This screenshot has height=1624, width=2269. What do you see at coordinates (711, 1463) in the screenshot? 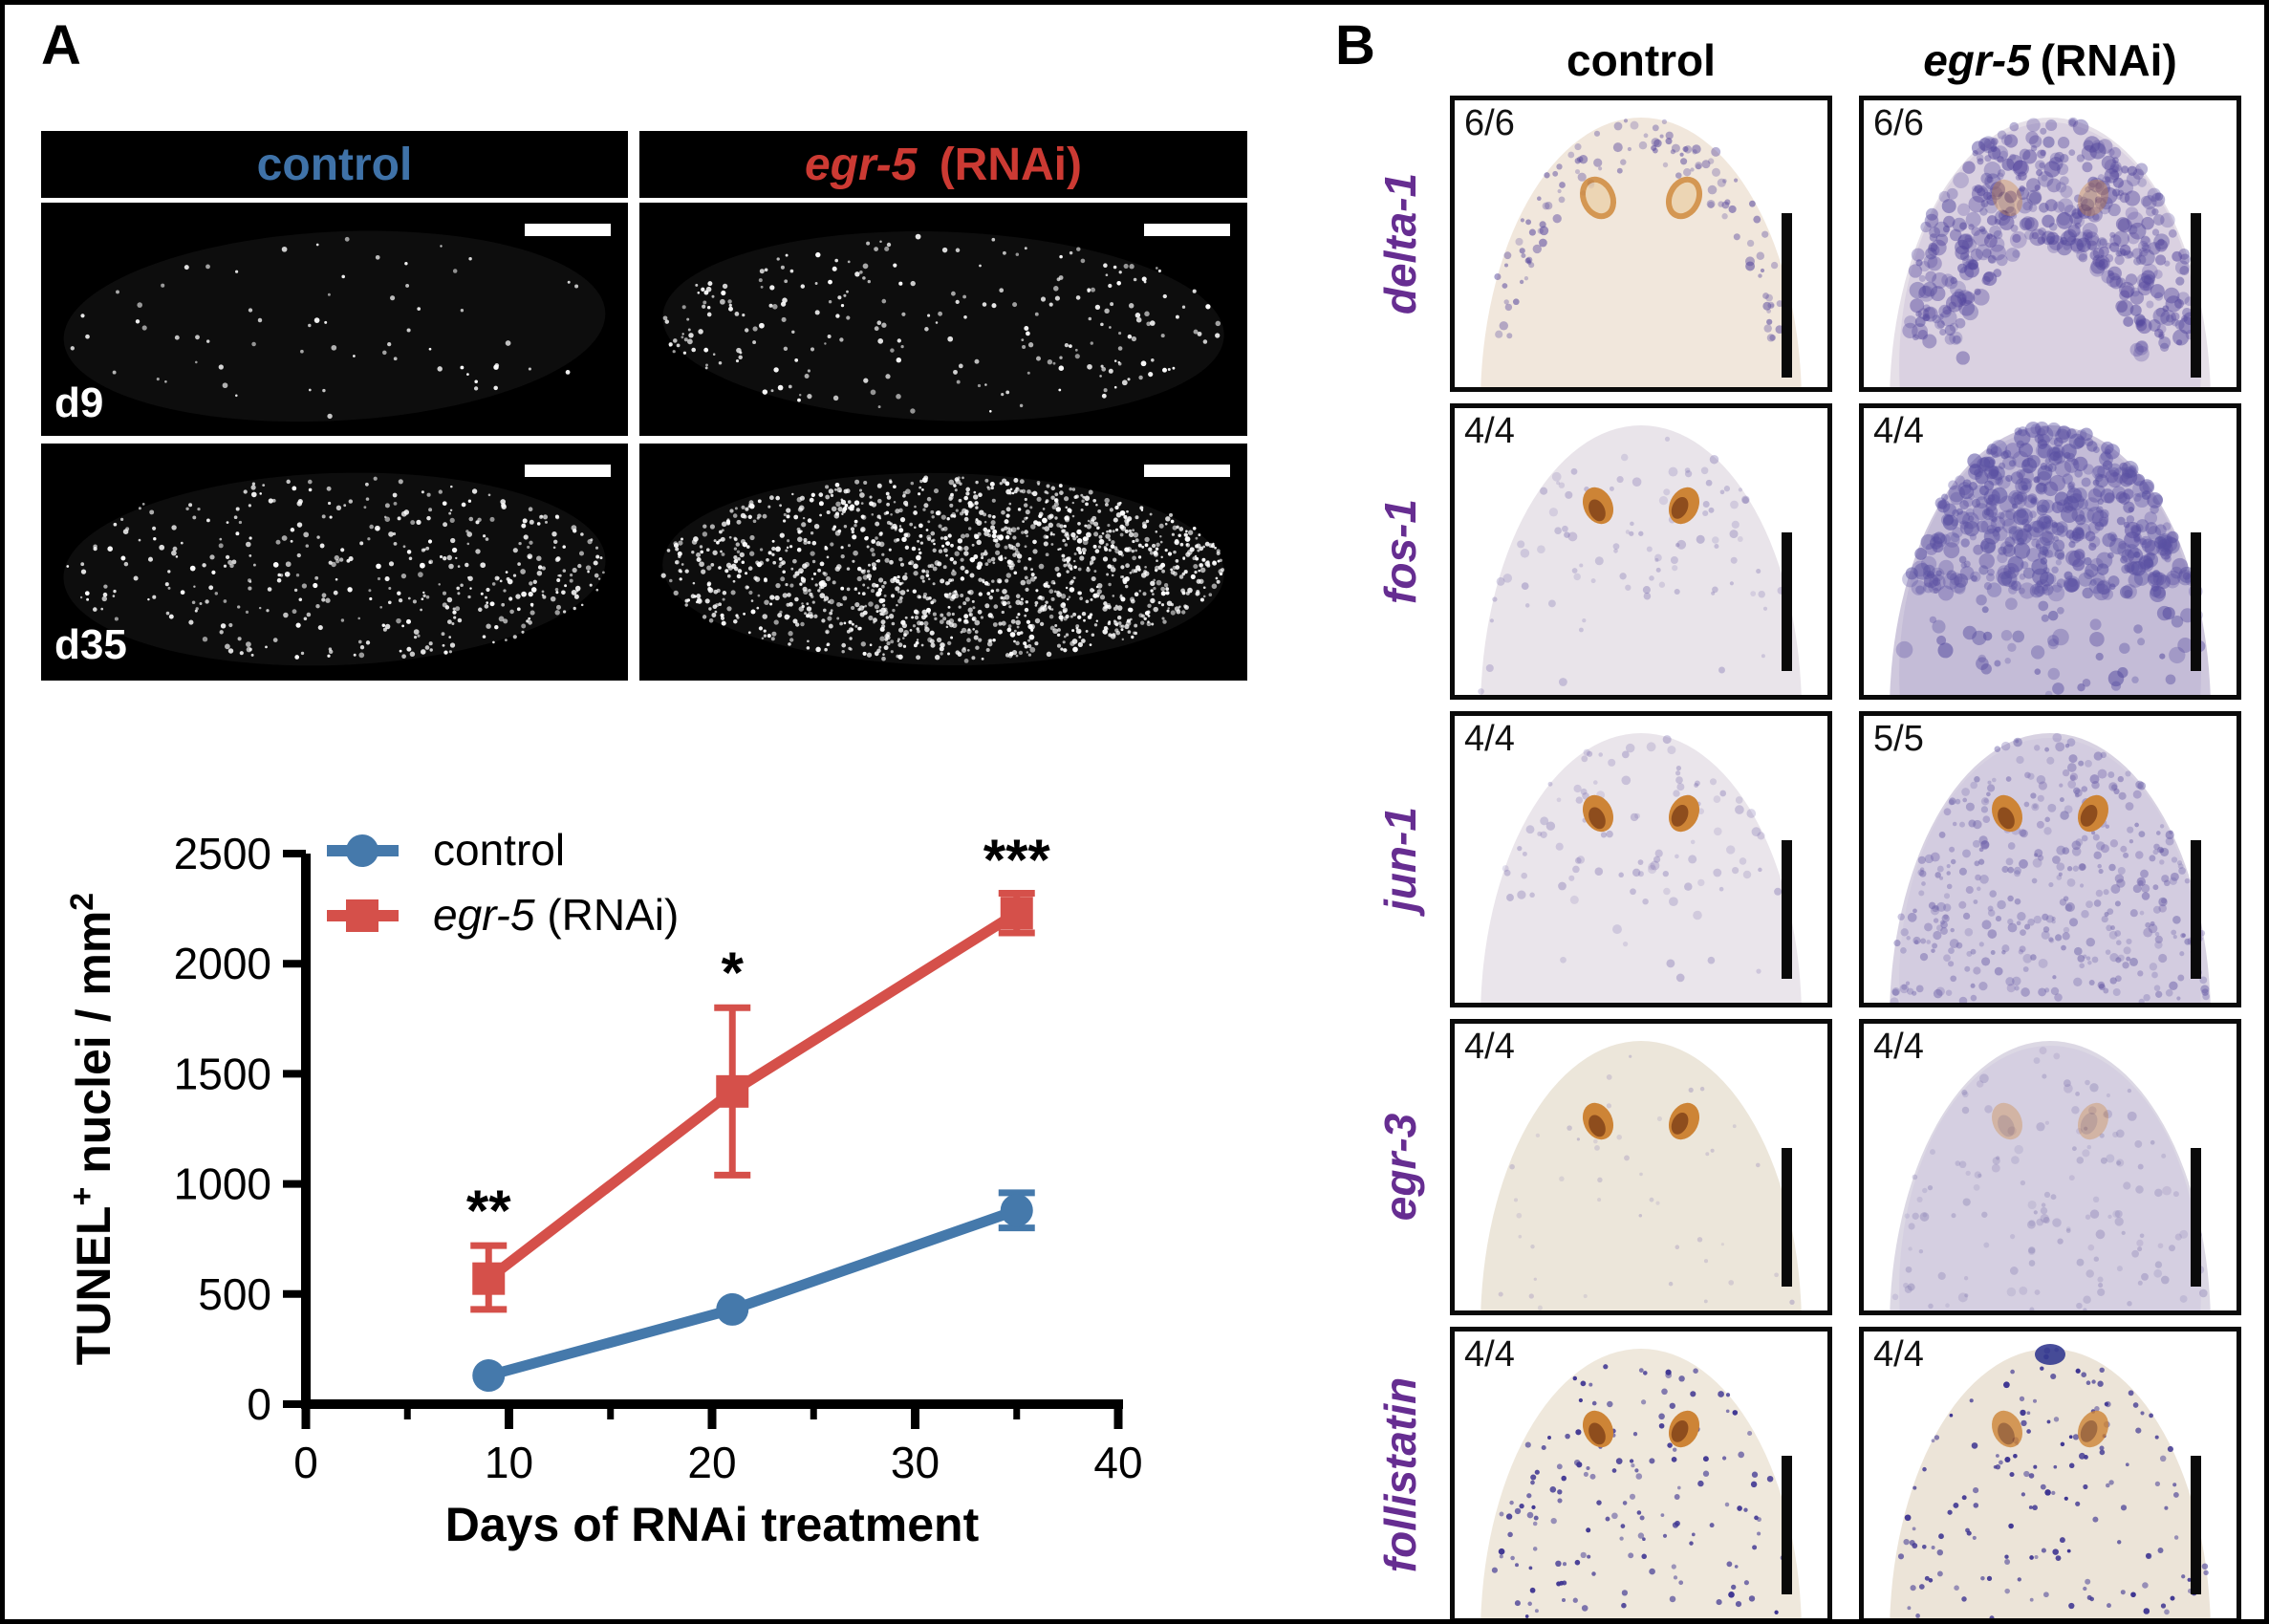
I see `x-tick-label: 20` at bounding box center [711, 1463].